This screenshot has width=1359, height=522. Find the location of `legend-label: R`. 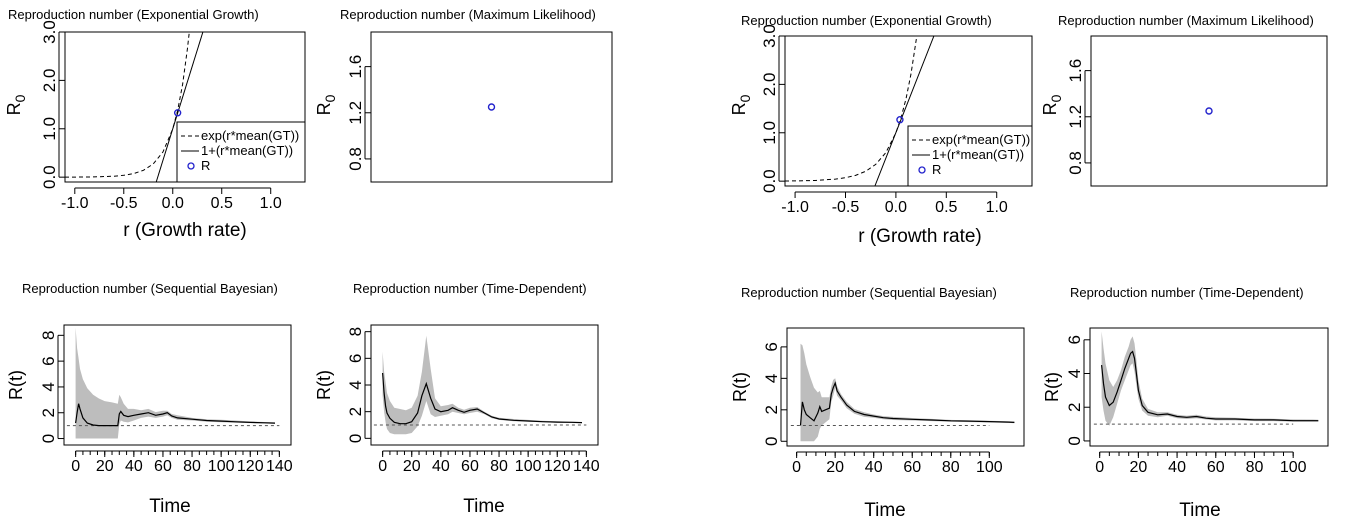

legend-label: R is located at coordinates (205, 165).